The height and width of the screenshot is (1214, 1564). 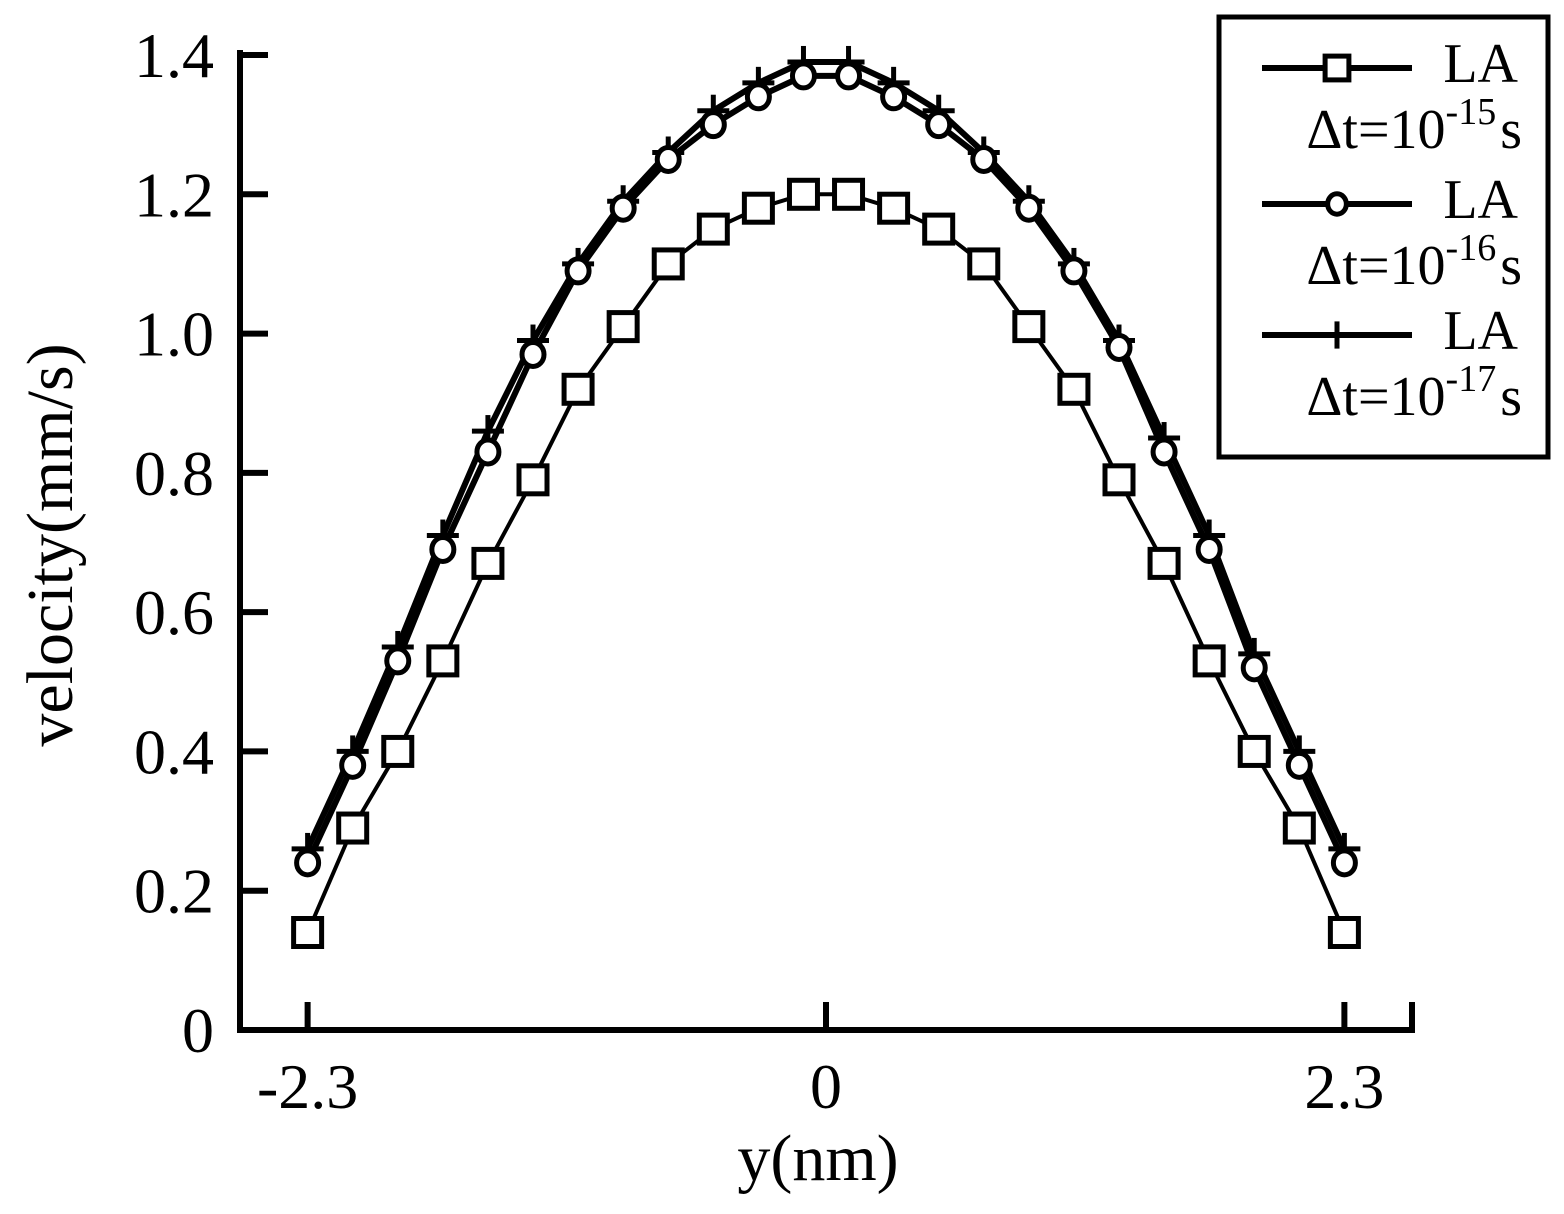 What do you see at coordinates (174, 612) in the screenshot?
I see `y-tick-label: 0.6` at bounding box center [174, 612].